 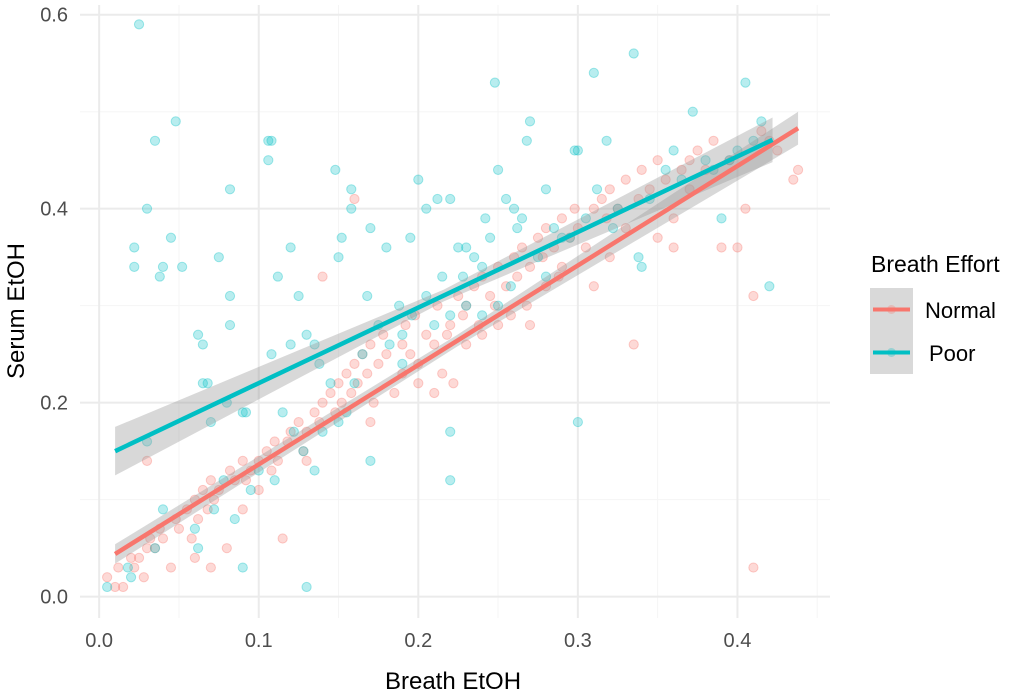 I want to click on x-tick-label: 0.1, so click(x=259, y=641).